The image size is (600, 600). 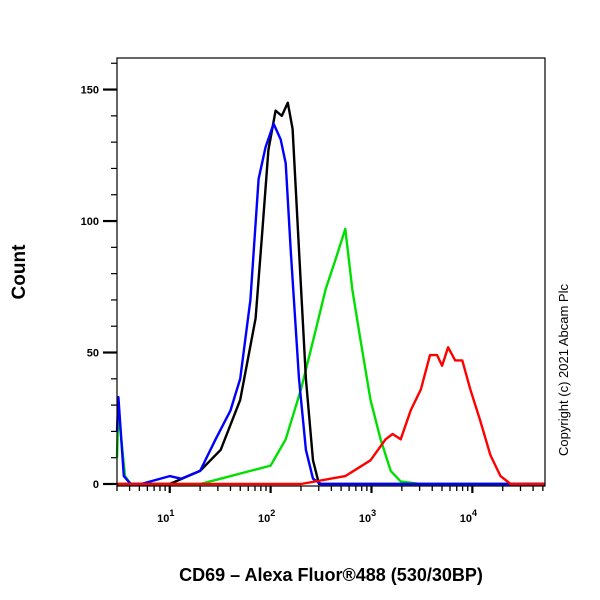 What do you see at coordinates (96, 485) in the screenshot?
I see `y-tick-label: 0` at bounding box center [96, 485].